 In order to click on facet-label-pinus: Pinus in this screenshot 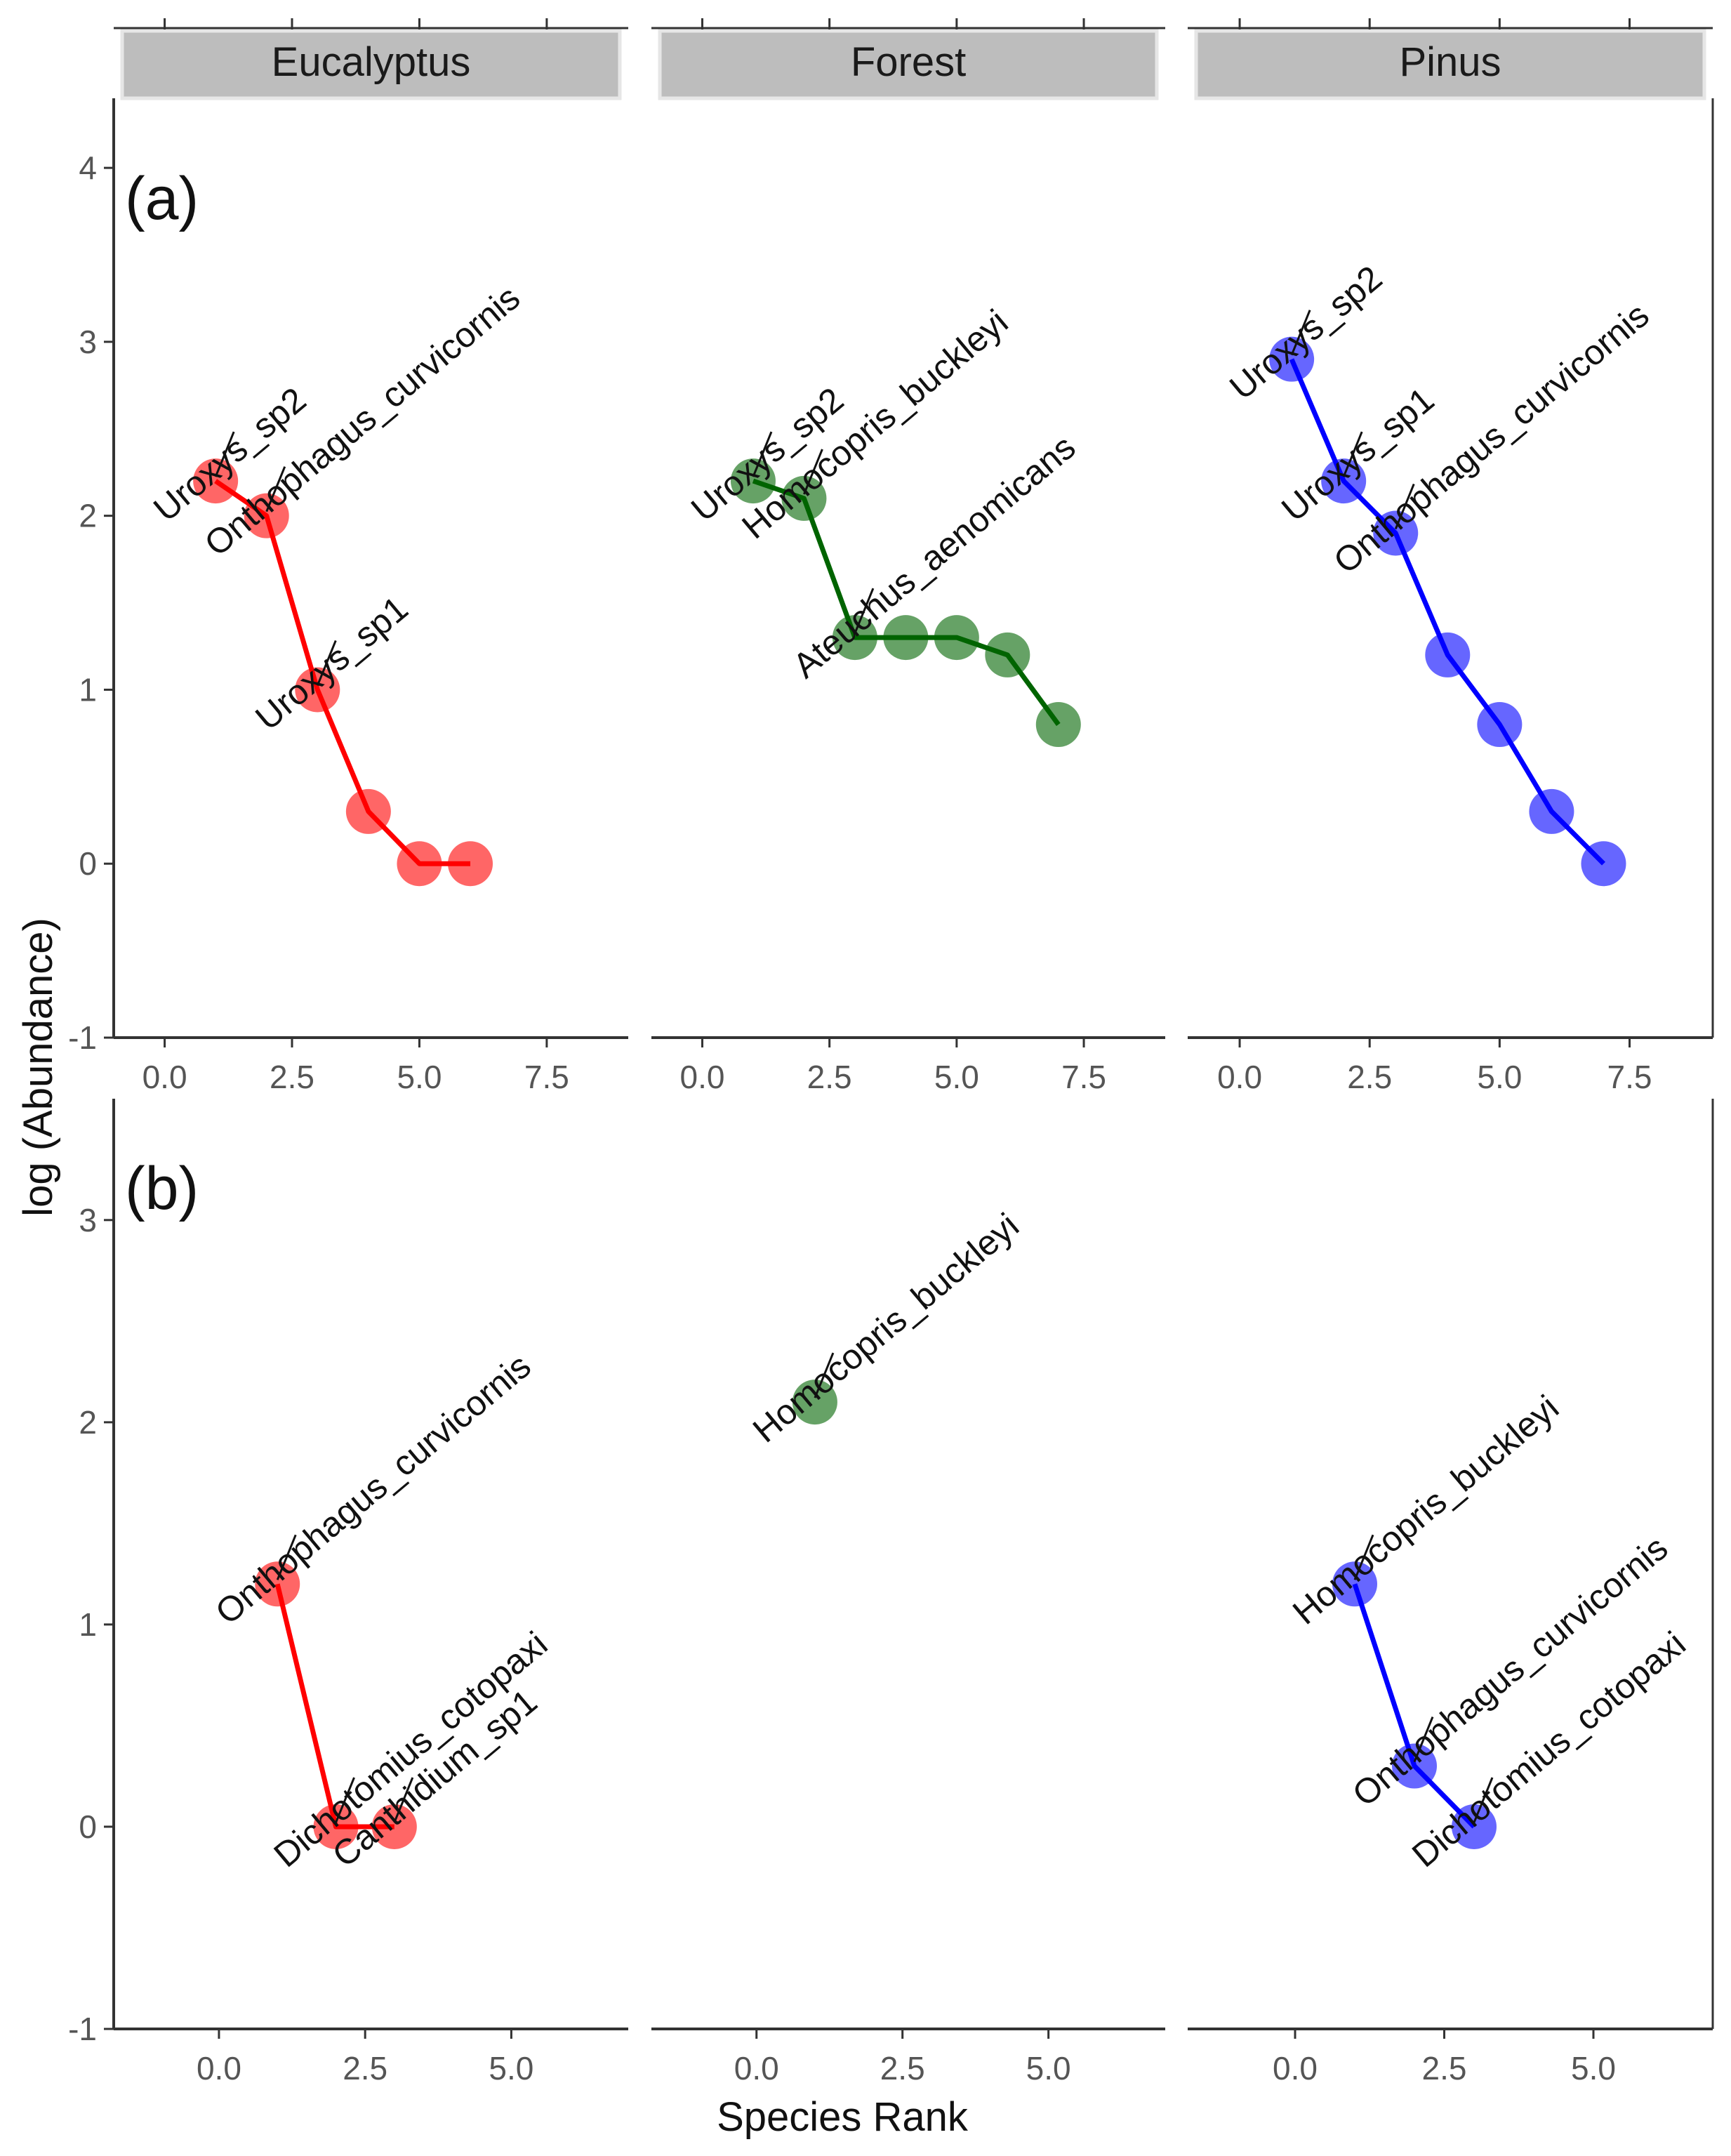, I will do `click(1450, 62)`.